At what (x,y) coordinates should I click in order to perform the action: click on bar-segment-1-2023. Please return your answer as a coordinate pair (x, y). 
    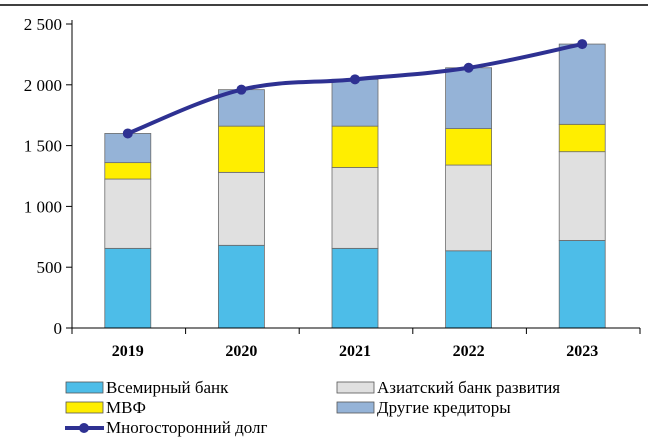
    Looking at the image, I should click on (582, 196).